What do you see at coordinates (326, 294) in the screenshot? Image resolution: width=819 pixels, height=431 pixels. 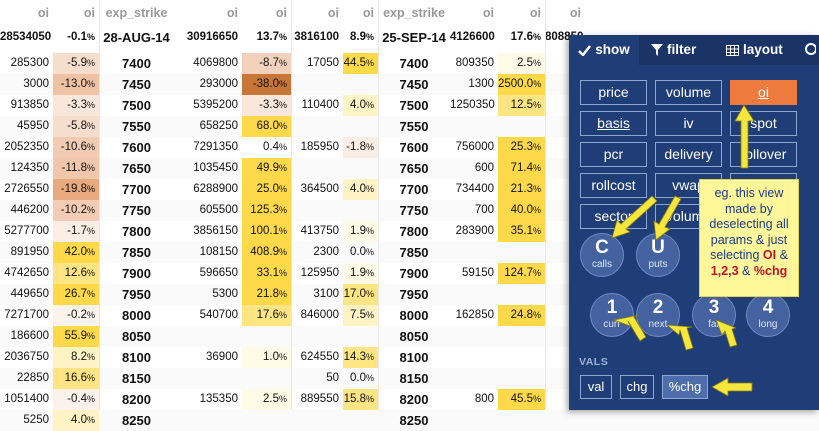 I see `oi-value: 3100` at bounding box center [326, 294].